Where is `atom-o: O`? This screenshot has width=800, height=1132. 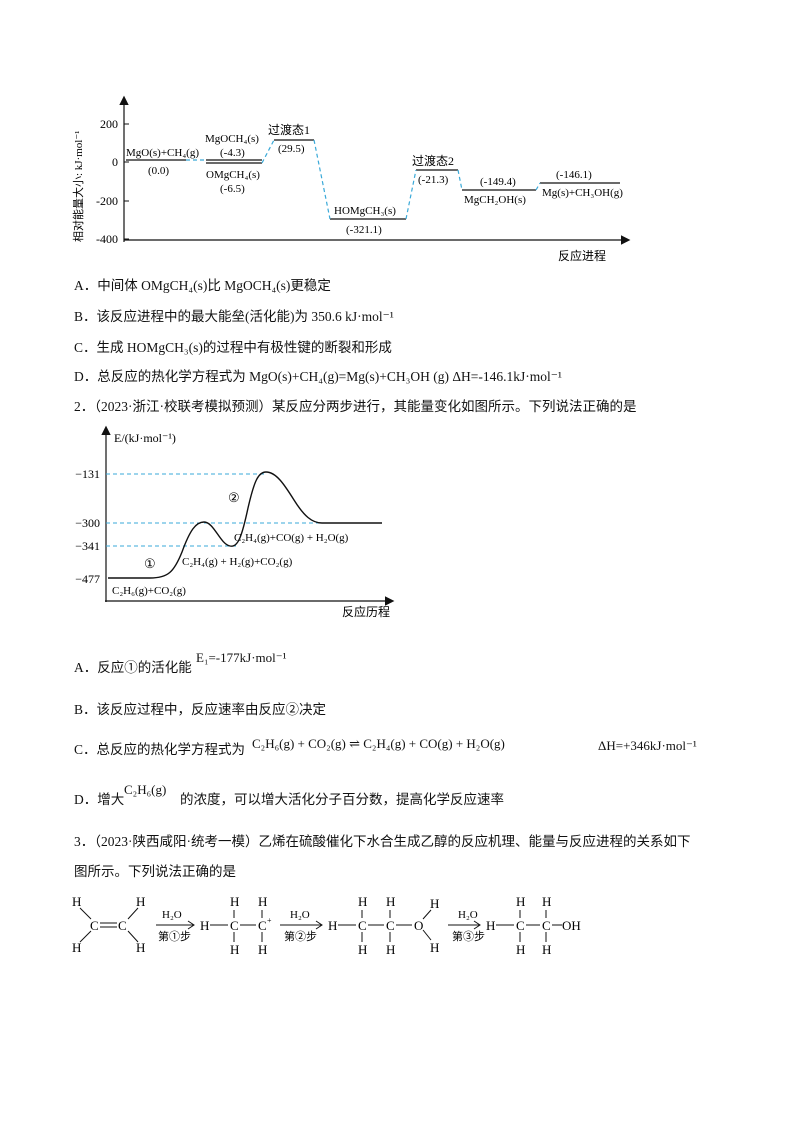
atom-o: O is located at coordinates (418, 925).